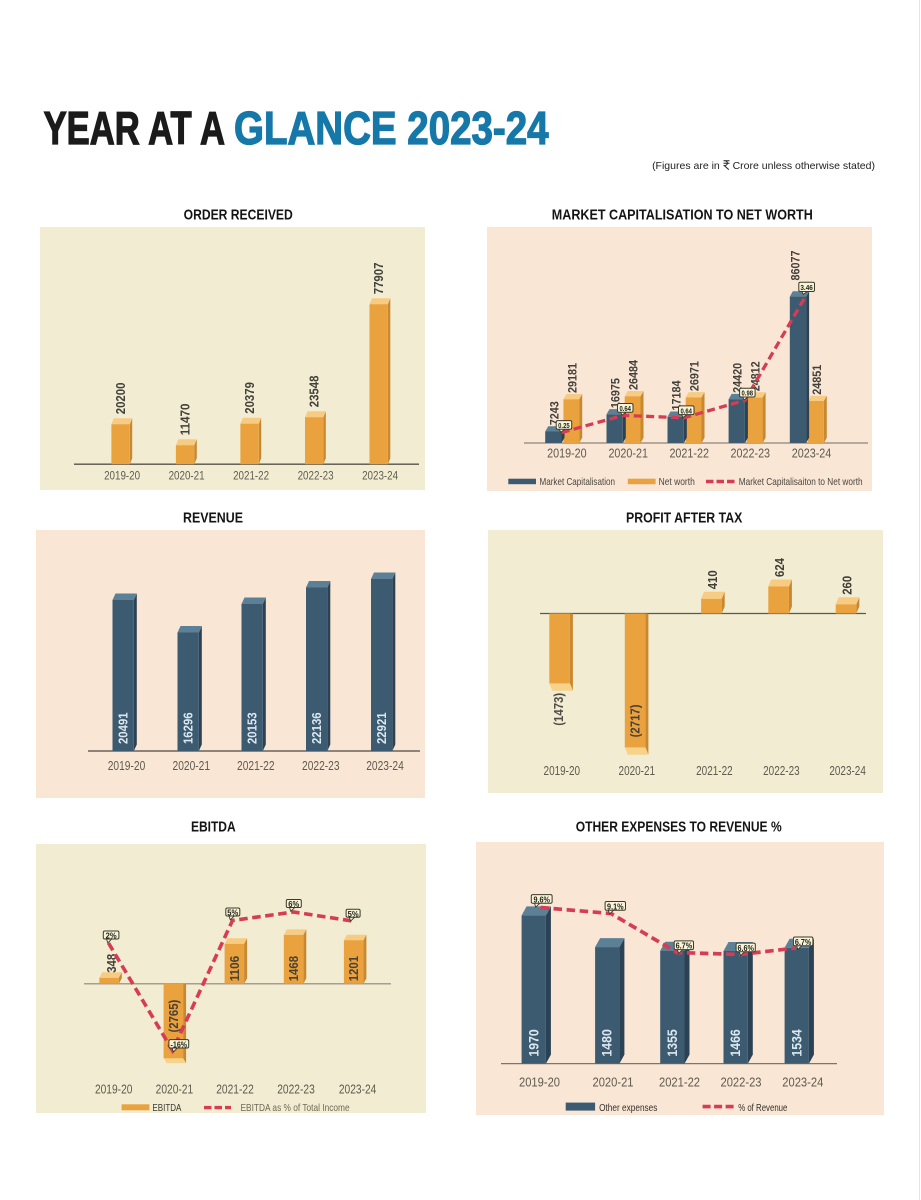 This screenshot has width=921, height=1200. What do you see at coordinates (120, 399) in the screenshot?
I see `svg-text: 20200` at bounding box center [120, 399].